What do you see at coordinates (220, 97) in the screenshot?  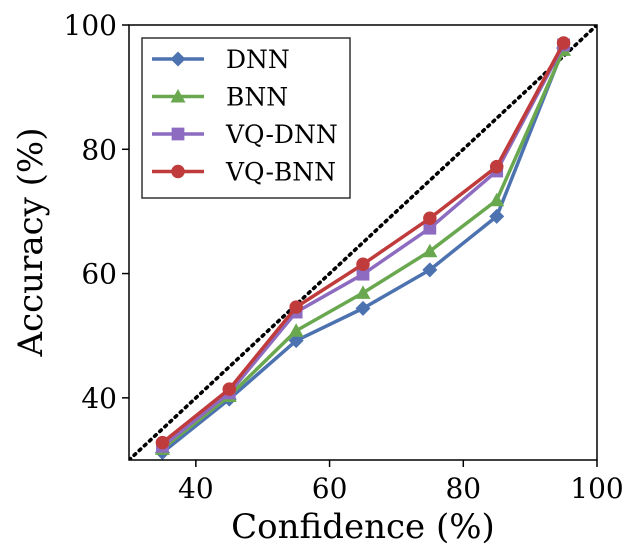 I see `legend-item-bnn: BNN` at bounding box center [220, 97].